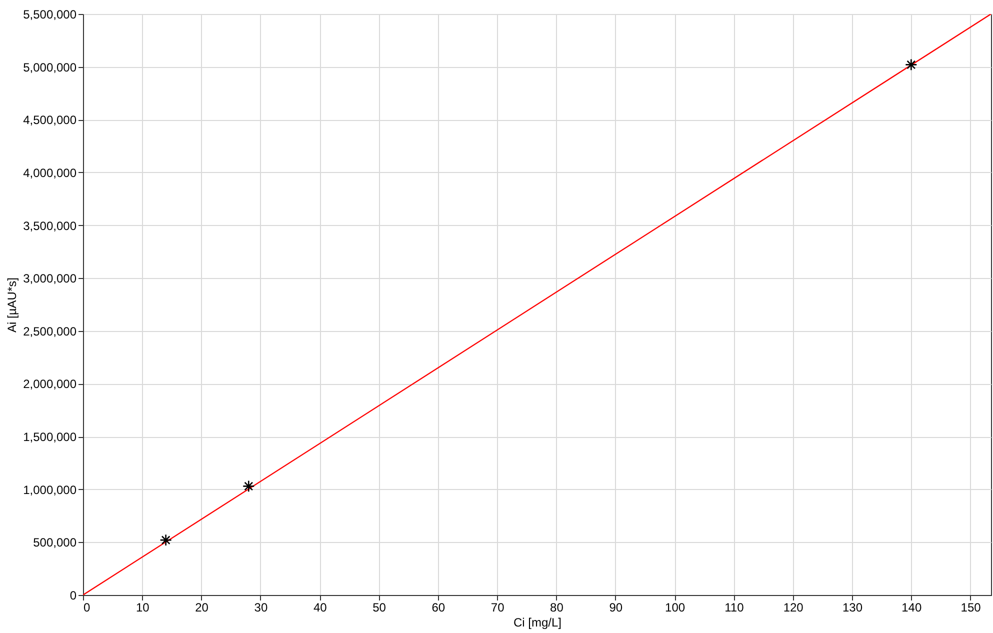 Image resolution: width=993 pixels, height=633 pixels. Describe the element at coordinates (912, 607) in the screenshot. I see `x-tick-label: 140` at that location.